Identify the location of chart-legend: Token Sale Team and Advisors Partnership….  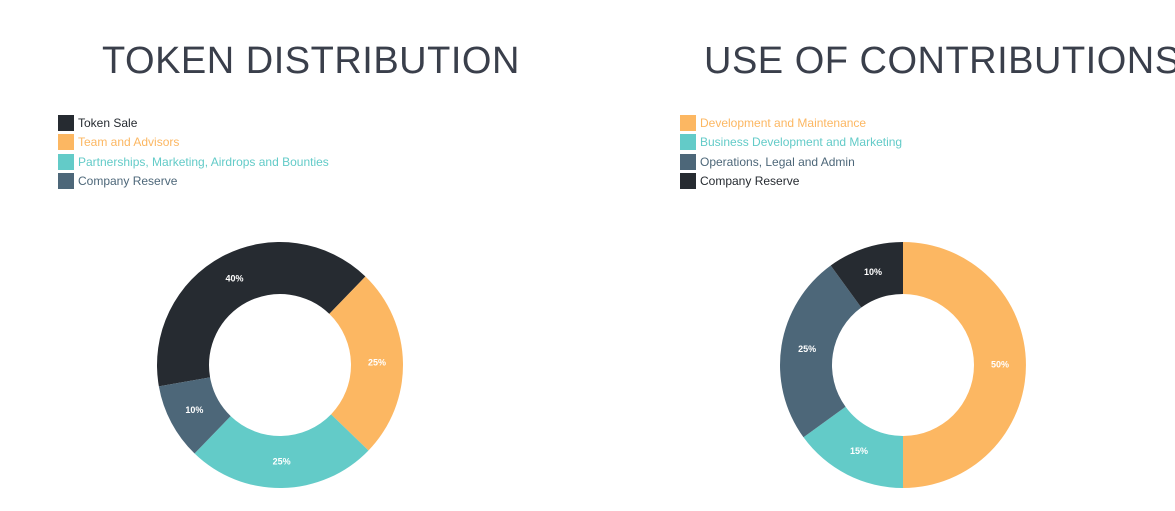
(193, 152).